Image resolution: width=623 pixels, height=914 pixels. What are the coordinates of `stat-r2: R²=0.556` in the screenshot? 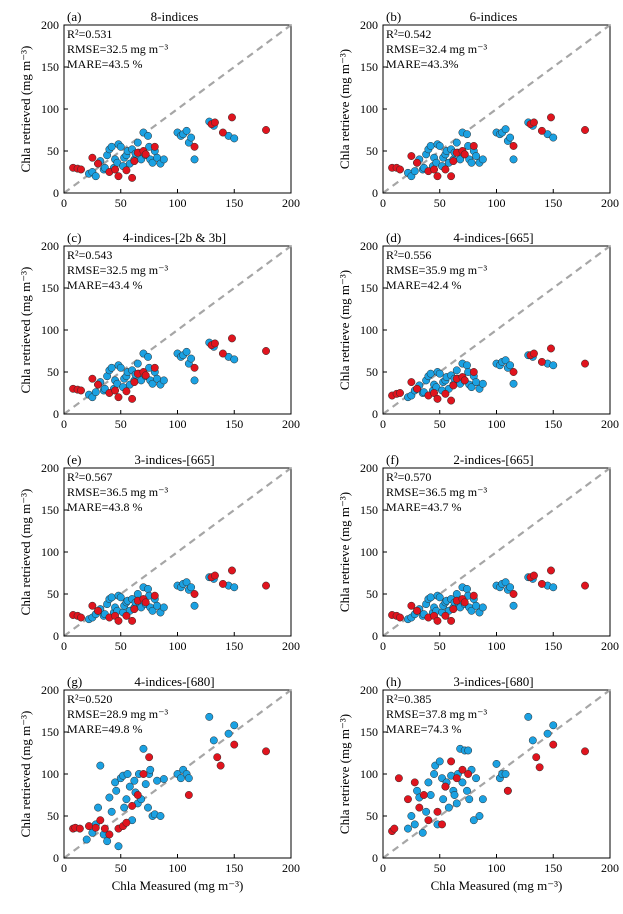 It's located at (408, 255).